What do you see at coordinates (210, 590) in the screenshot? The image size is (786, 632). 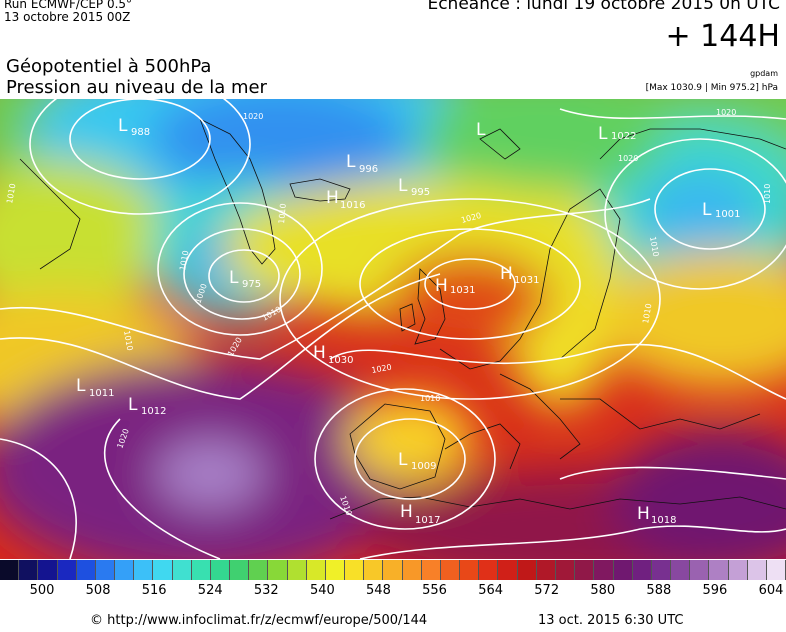 I see `color-scale-tick: 524` at bounding box center [210, 590].